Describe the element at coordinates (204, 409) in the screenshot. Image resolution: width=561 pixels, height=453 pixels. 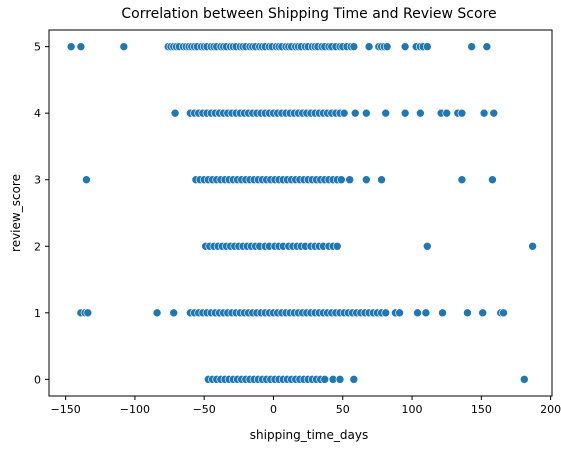
I see `x-tick-label: −50` at that location.